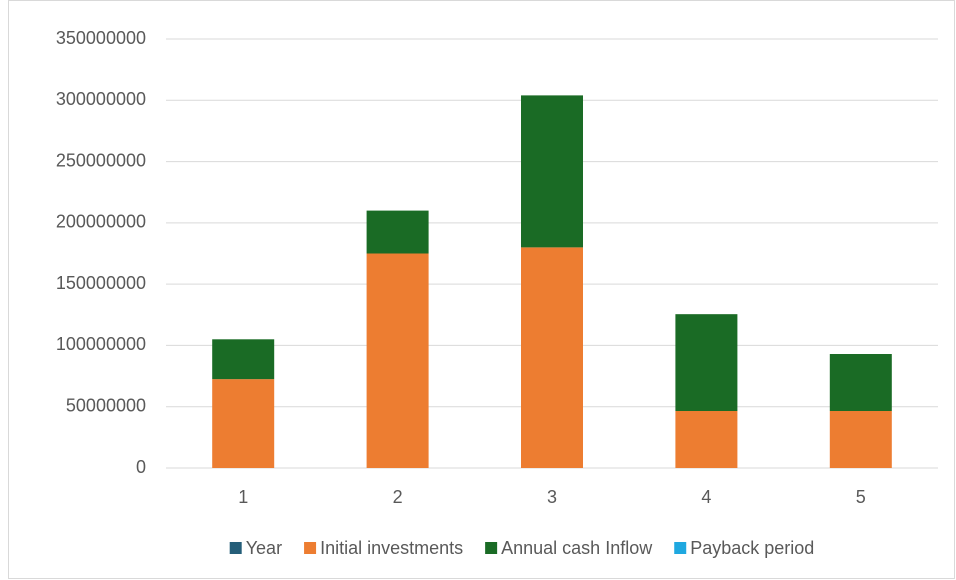 The height and width of the screenshot is (580, 956). I want to click on y-tick-label: 300000000, so click(101, 99).